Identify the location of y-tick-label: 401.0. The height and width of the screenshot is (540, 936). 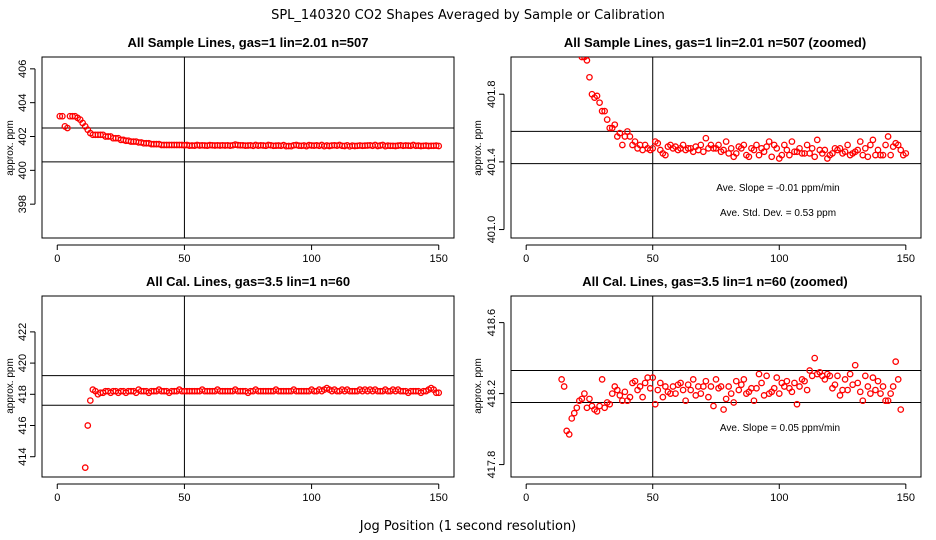
(492, 230).